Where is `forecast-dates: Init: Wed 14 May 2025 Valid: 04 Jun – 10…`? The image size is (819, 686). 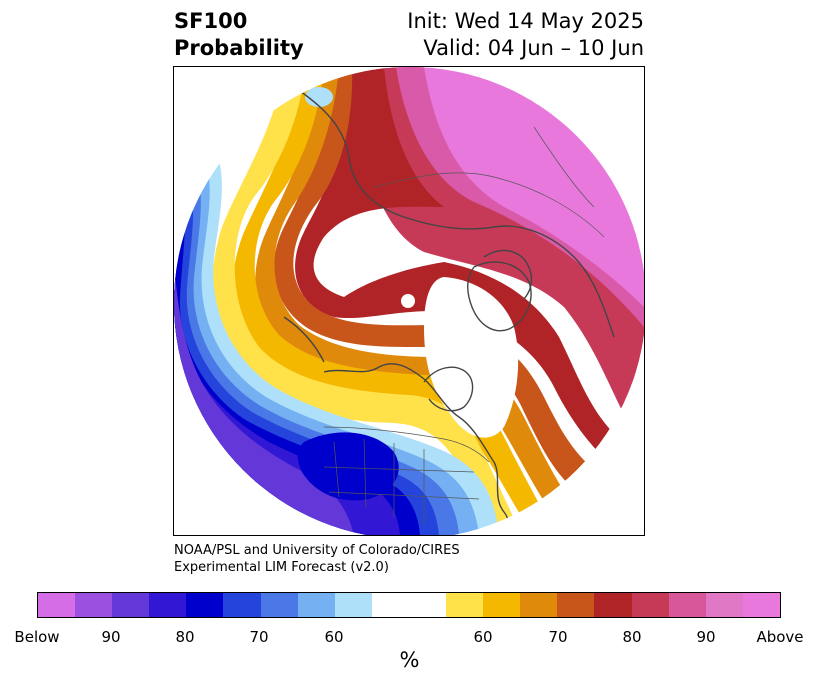
forecast-dates: Init: Wed 14 May 2025 Valid: 04 Jun – 10… is located at coordinates (525, 35).